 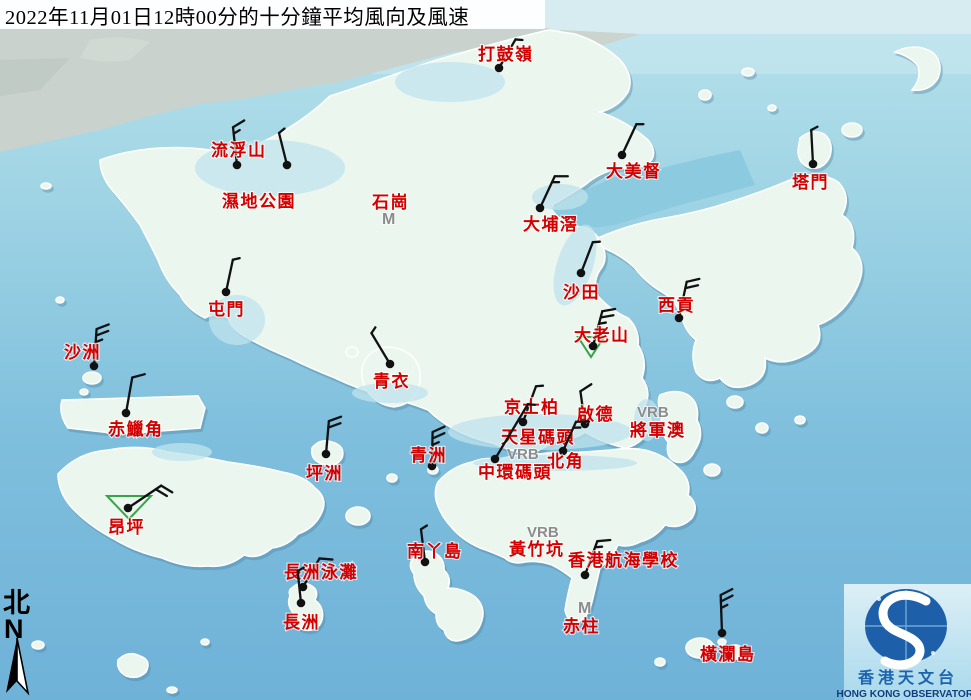 What do you see at coordinates (581, 292) in the screenshot?
I see `station-label: 沙田` at bounding box center [581, 292].